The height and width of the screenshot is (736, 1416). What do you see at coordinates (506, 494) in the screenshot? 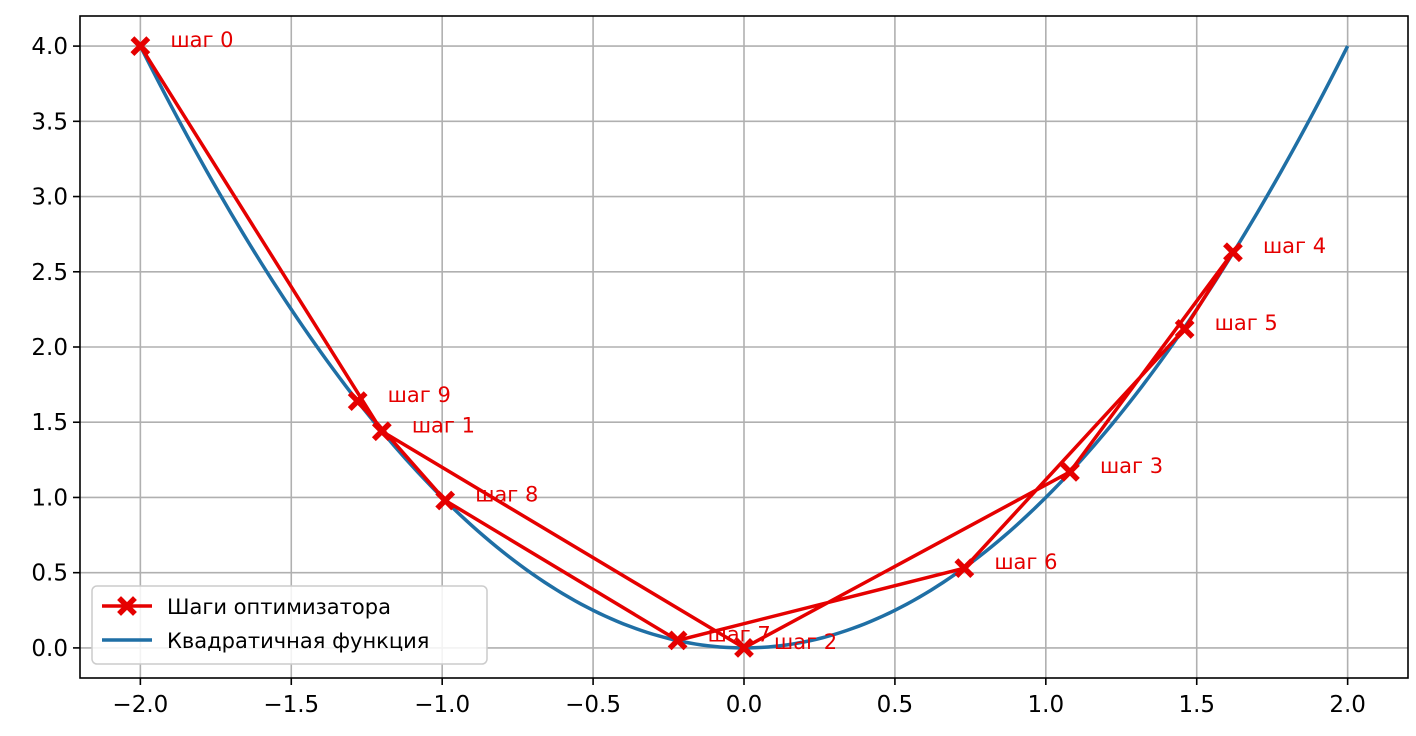
I see `step-label: шаг 8` at bounding box center [506, 494].